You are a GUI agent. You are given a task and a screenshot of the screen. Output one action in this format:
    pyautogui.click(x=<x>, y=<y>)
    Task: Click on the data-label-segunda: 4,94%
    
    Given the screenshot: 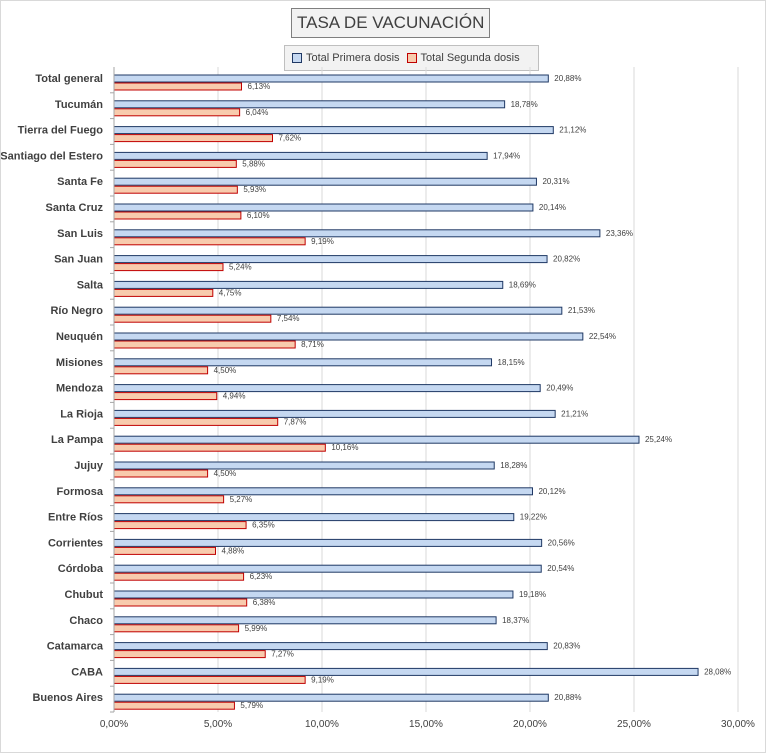 What is the action you would take?
    pyautogui.click(x=234, y=396)
    